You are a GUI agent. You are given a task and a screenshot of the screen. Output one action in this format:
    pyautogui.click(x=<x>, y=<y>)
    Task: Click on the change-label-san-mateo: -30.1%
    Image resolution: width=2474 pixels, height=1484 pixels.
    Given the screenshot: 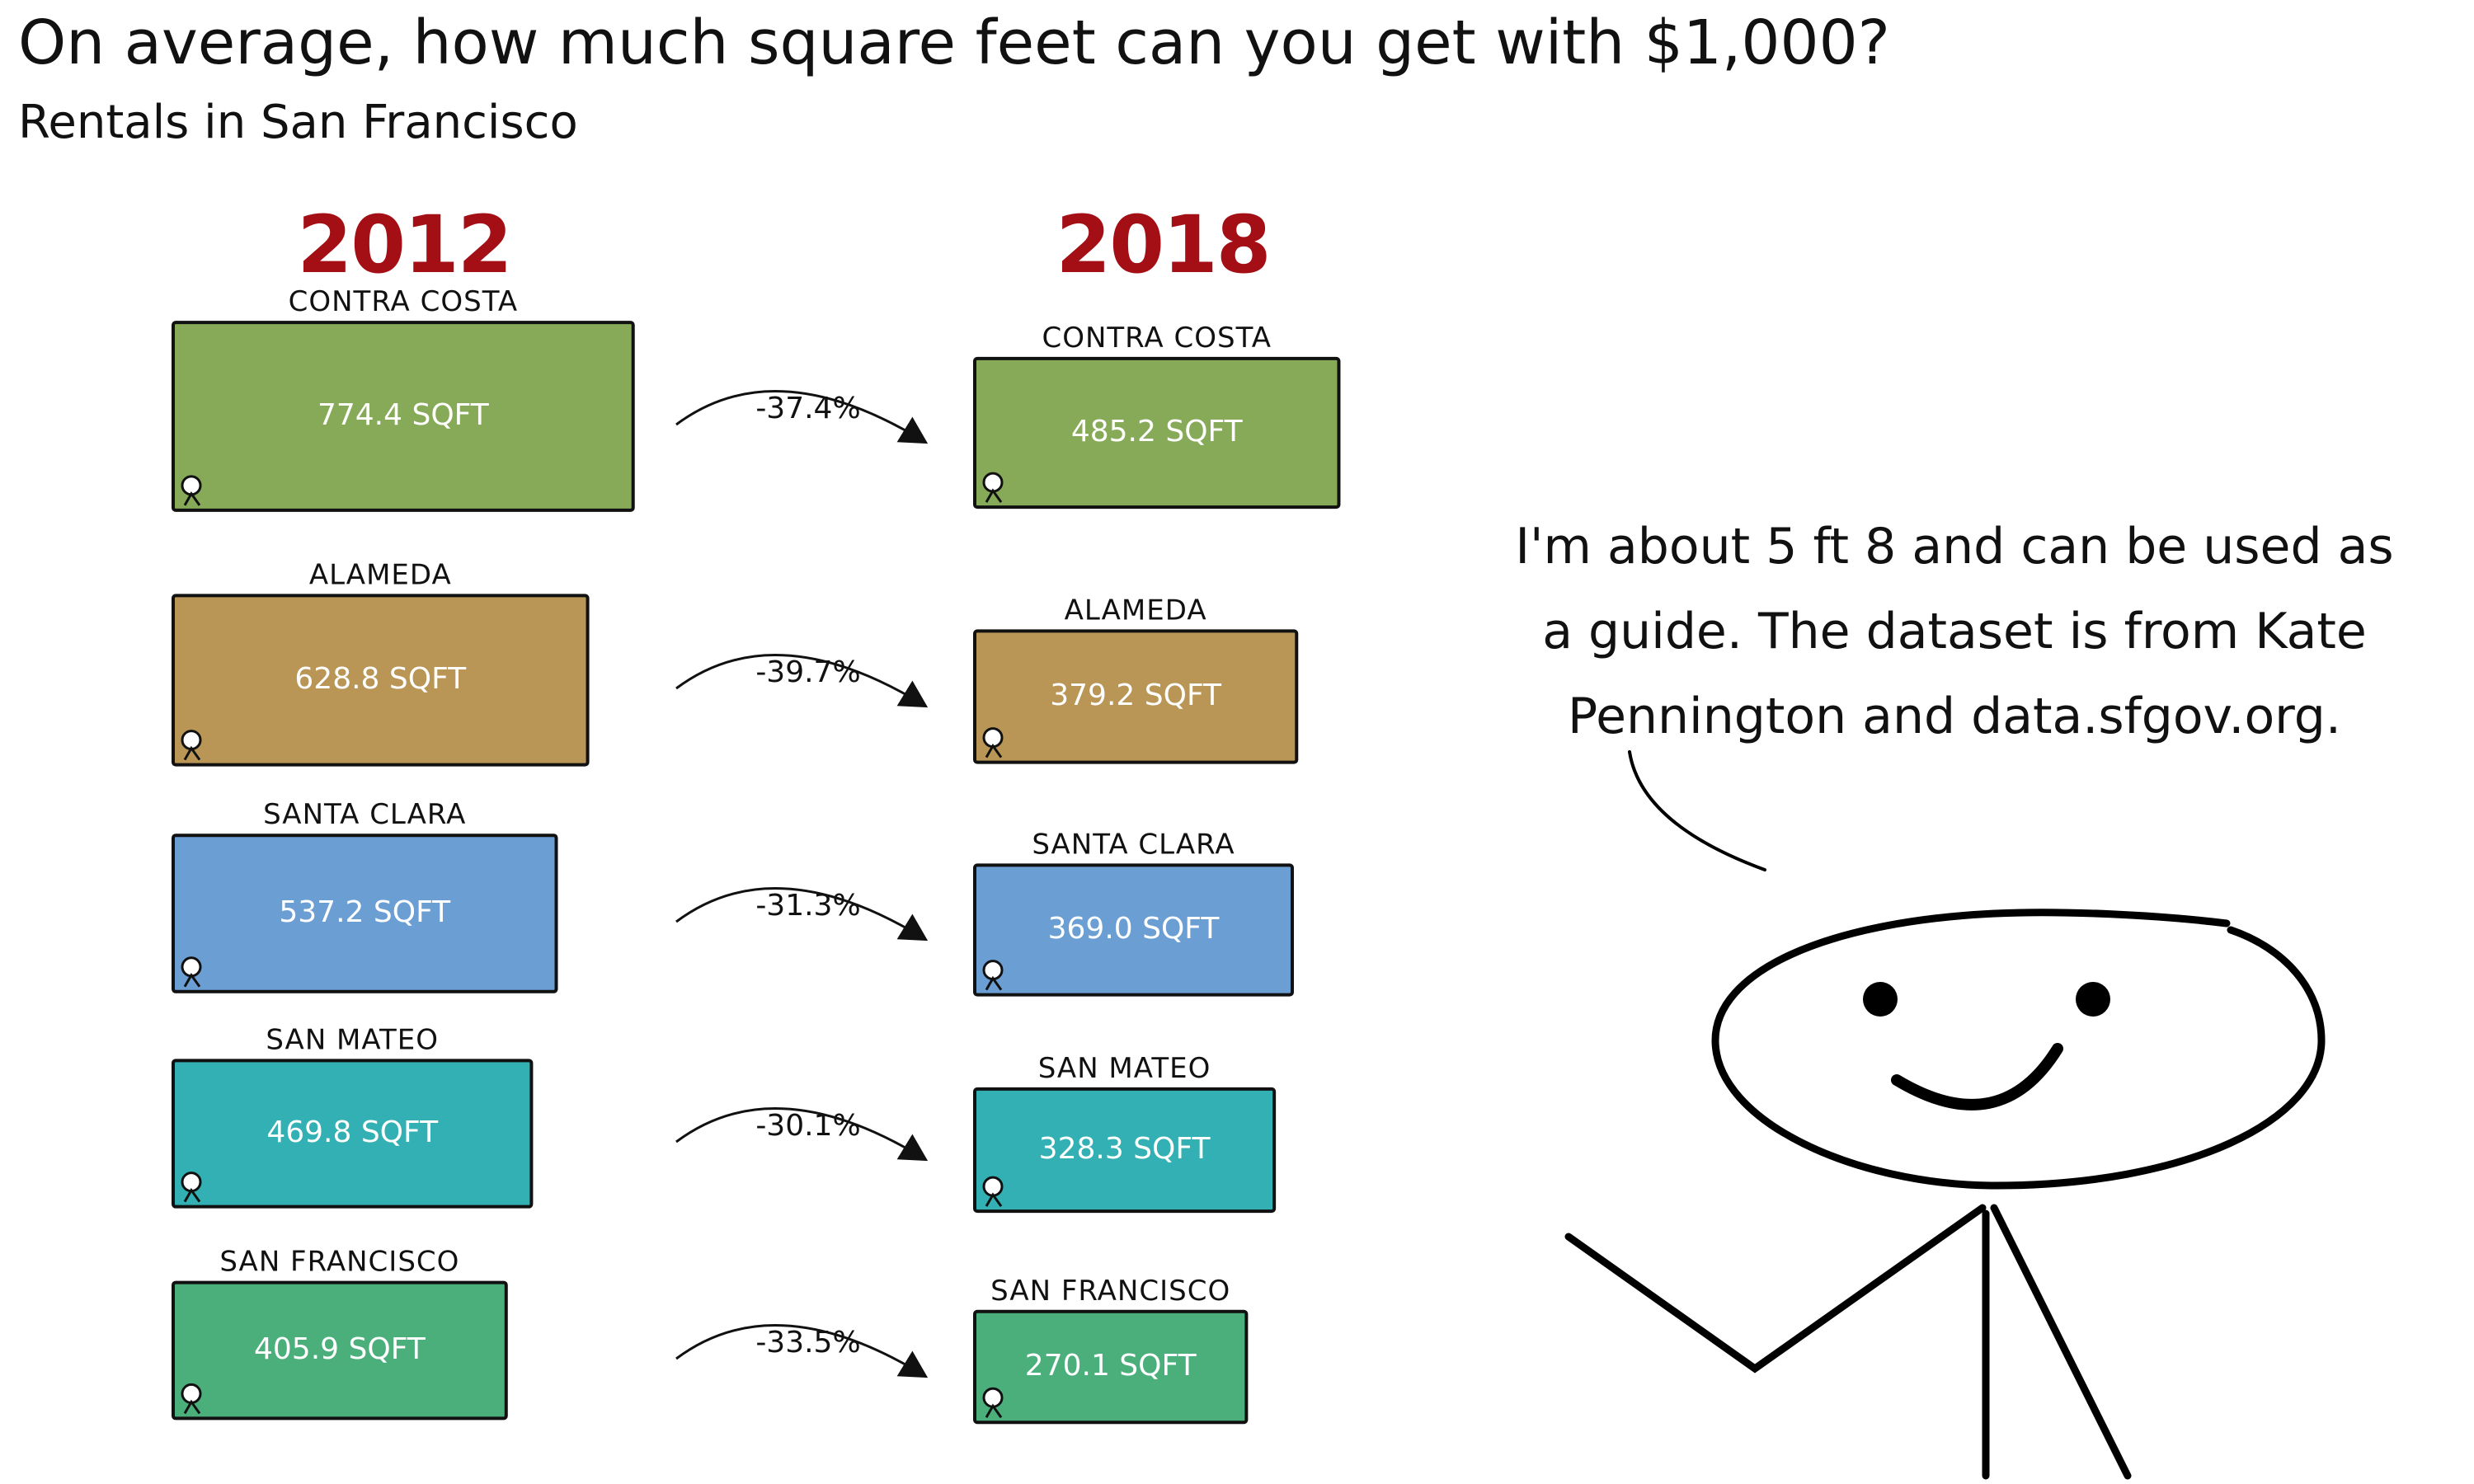 What is the action you would take?
    pyautogui.click(x=807, y=1126)
    